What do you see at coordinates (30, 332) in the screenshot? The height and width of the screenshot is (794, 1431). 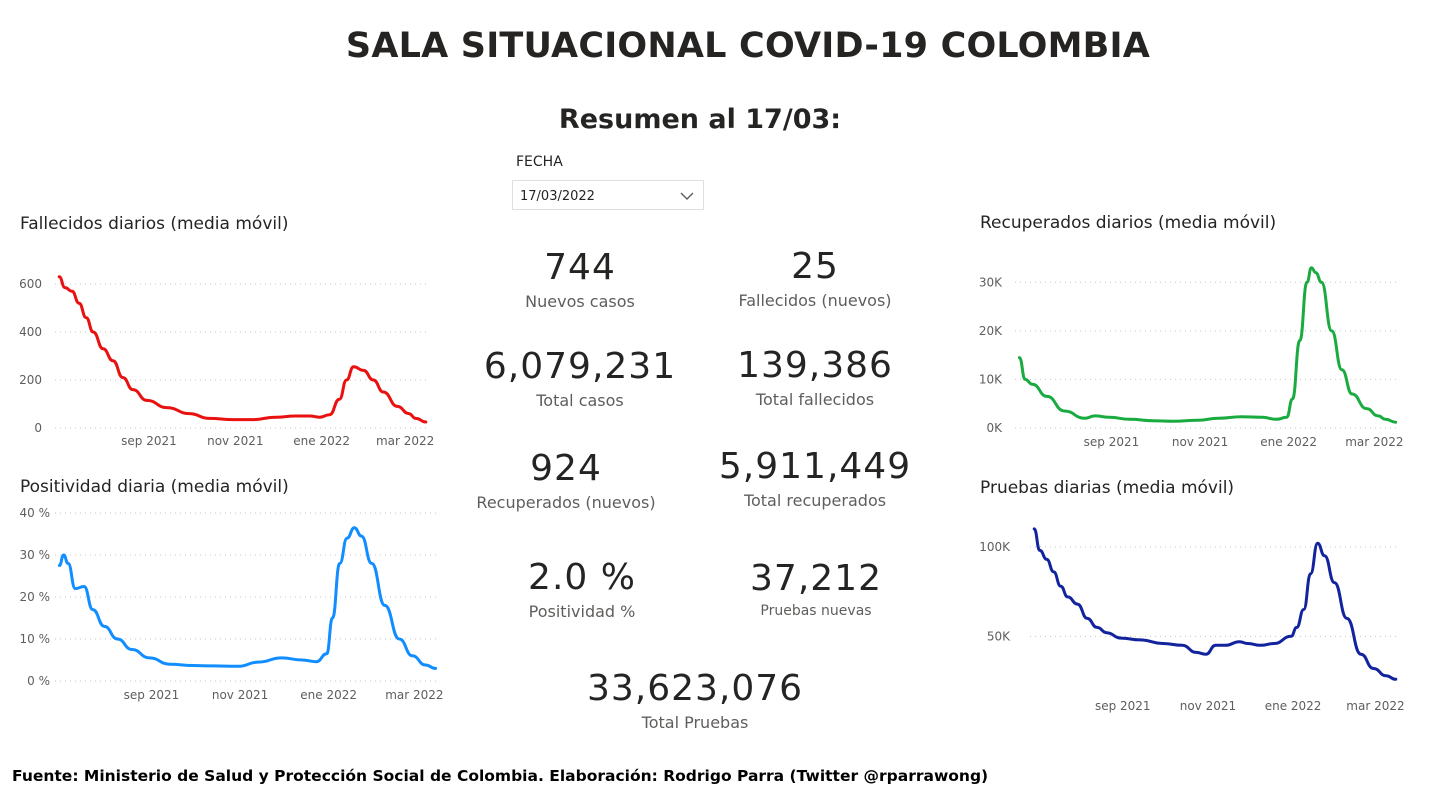 I see `y-tick-label: 400` at bounding box center [30, 332].